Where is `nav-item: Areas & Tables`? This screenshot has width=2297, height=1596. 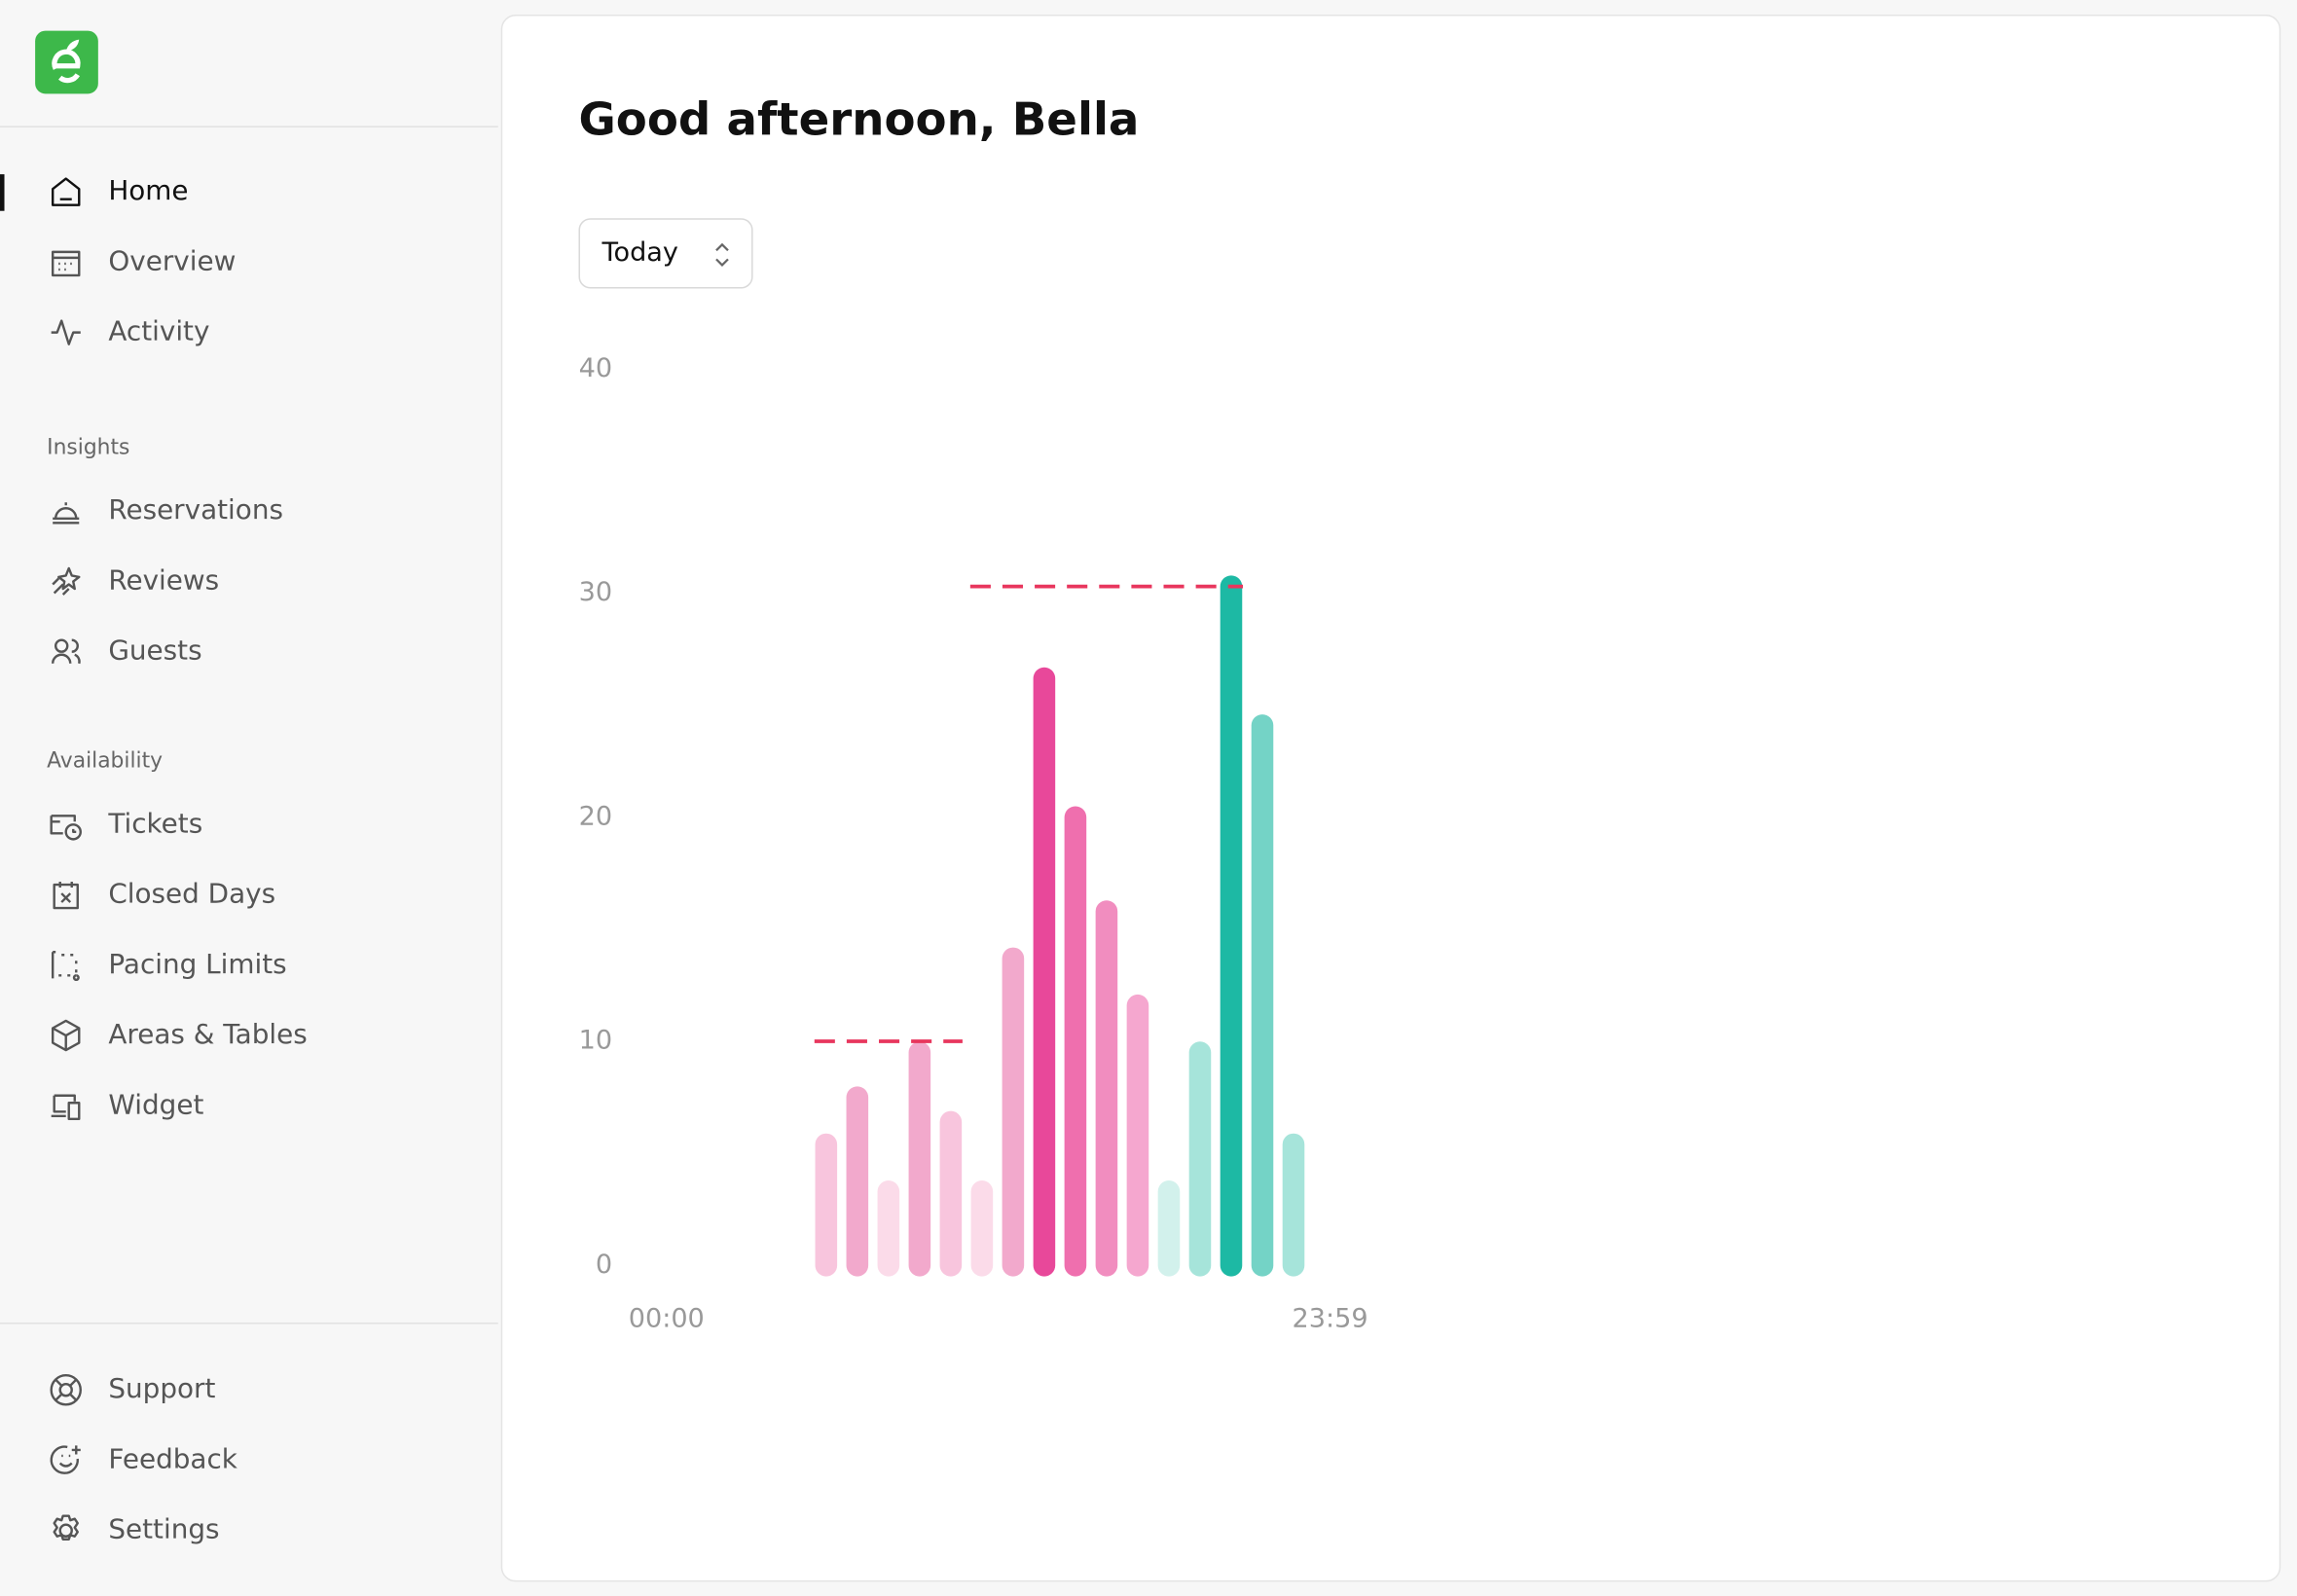 nav-item: Areas & Tables is located at coordinates (207, 1034).